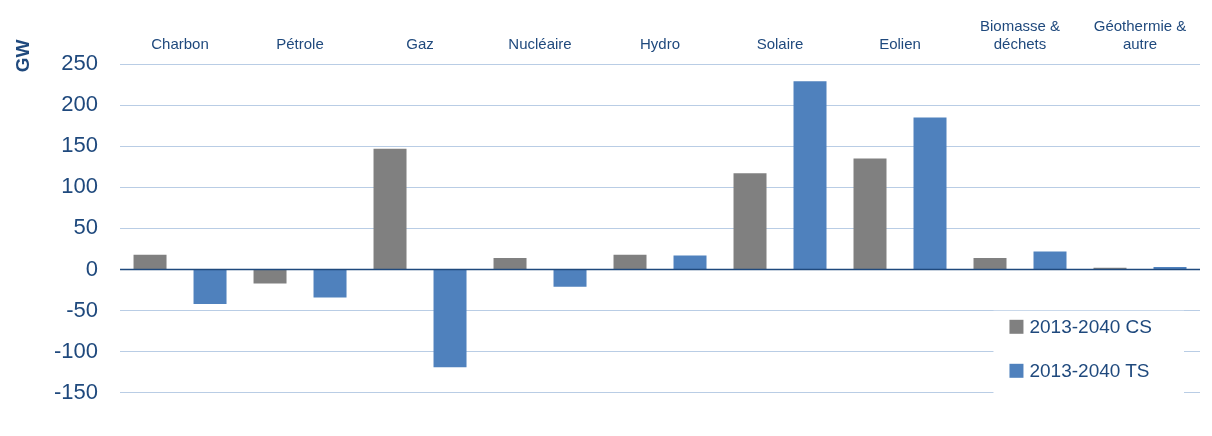 This screenshot has width=1212, height=436. What do you see at coordinates (420, 44) in the screenshot?
I see `x-tick-label: Gaz` at bounding box center [420, 44].